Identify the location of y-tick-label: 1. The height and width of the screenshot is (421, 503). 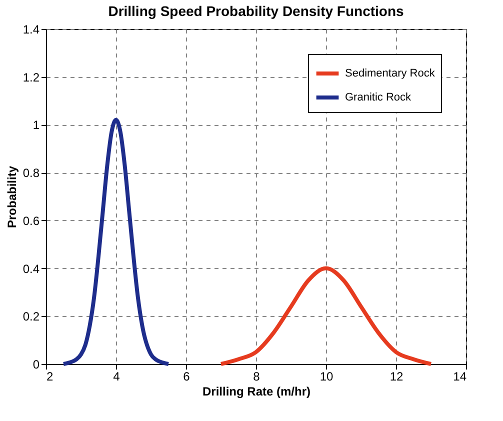
(36, 125).